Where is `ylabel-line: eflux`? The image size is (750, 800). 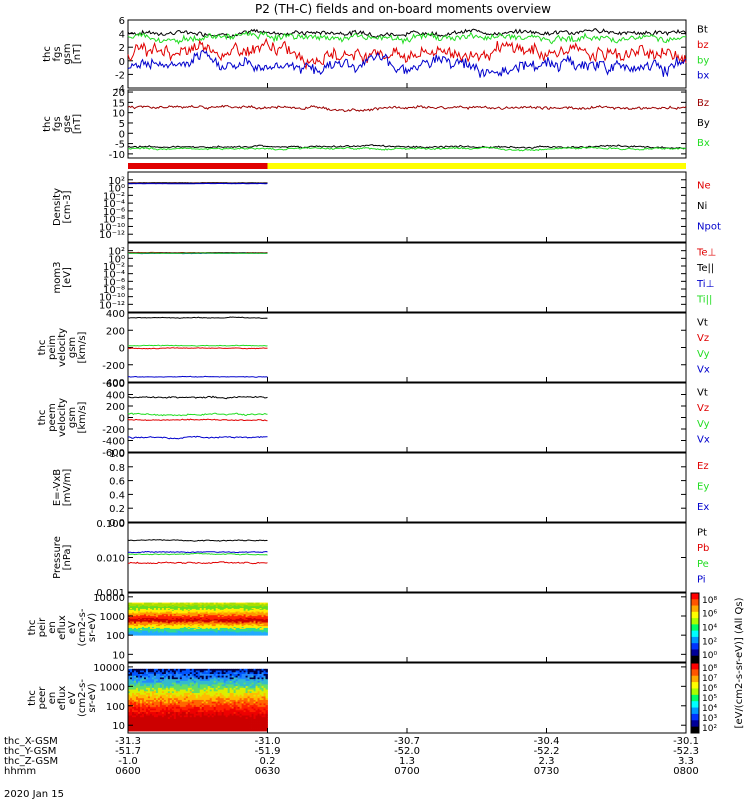 ylabel-line: eflux is located at coordinates (62, 627).